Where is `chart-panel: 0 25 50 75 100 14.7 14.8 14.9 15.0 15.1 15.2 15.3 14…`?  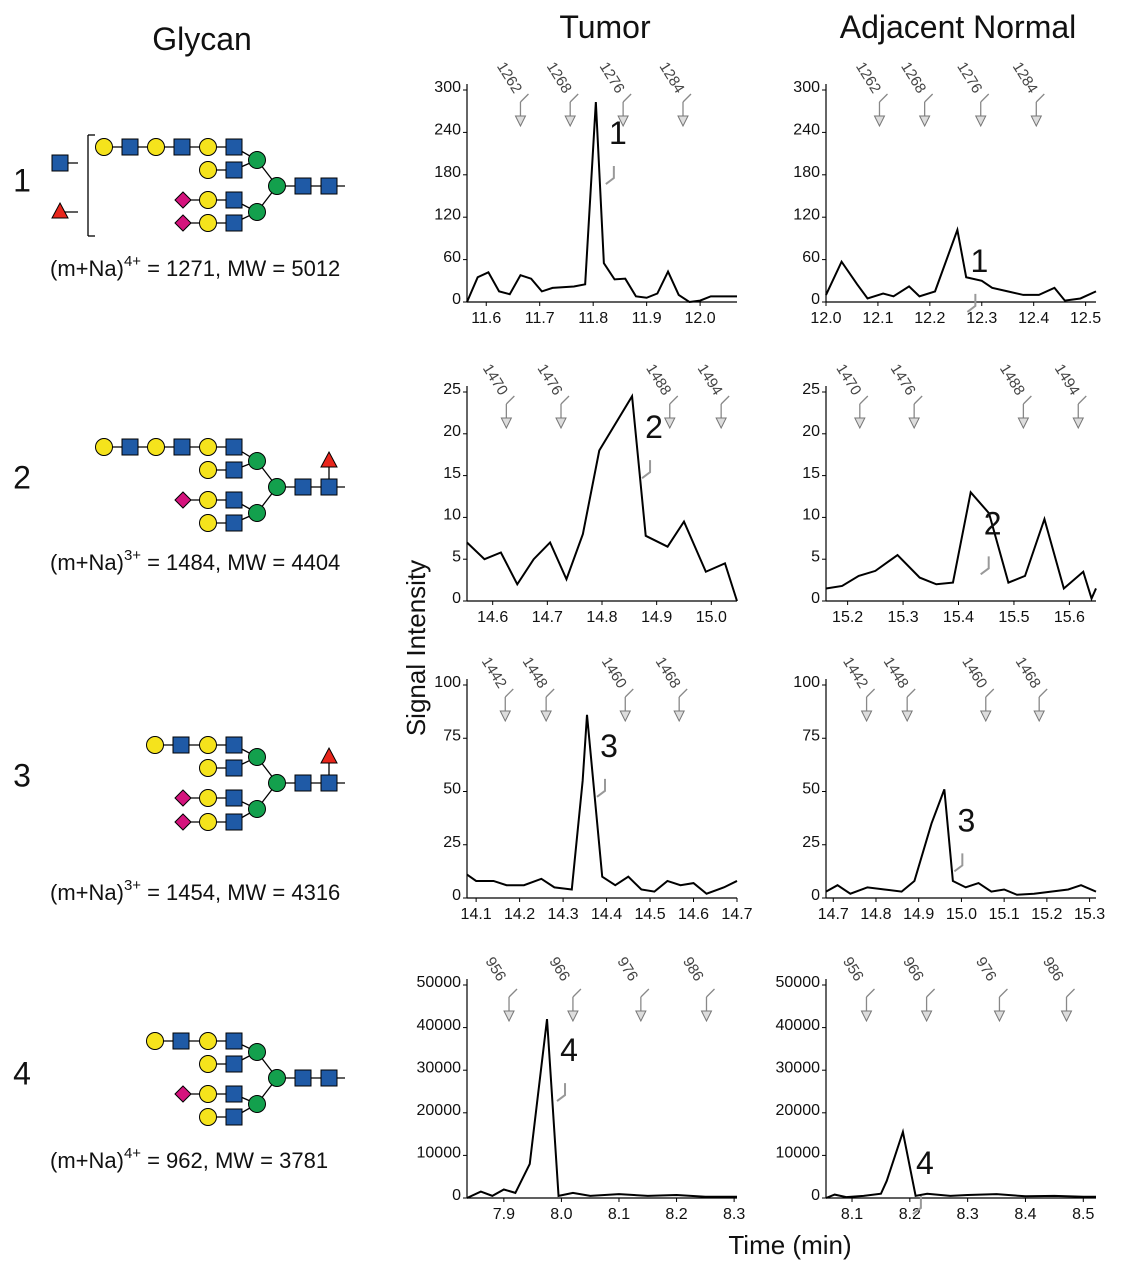 chart-panel: 0 25 50 75 100 14.7 14.8 14.9 15.0 15.1 15.2 15.3 14… is located at coordinates (949, 788).